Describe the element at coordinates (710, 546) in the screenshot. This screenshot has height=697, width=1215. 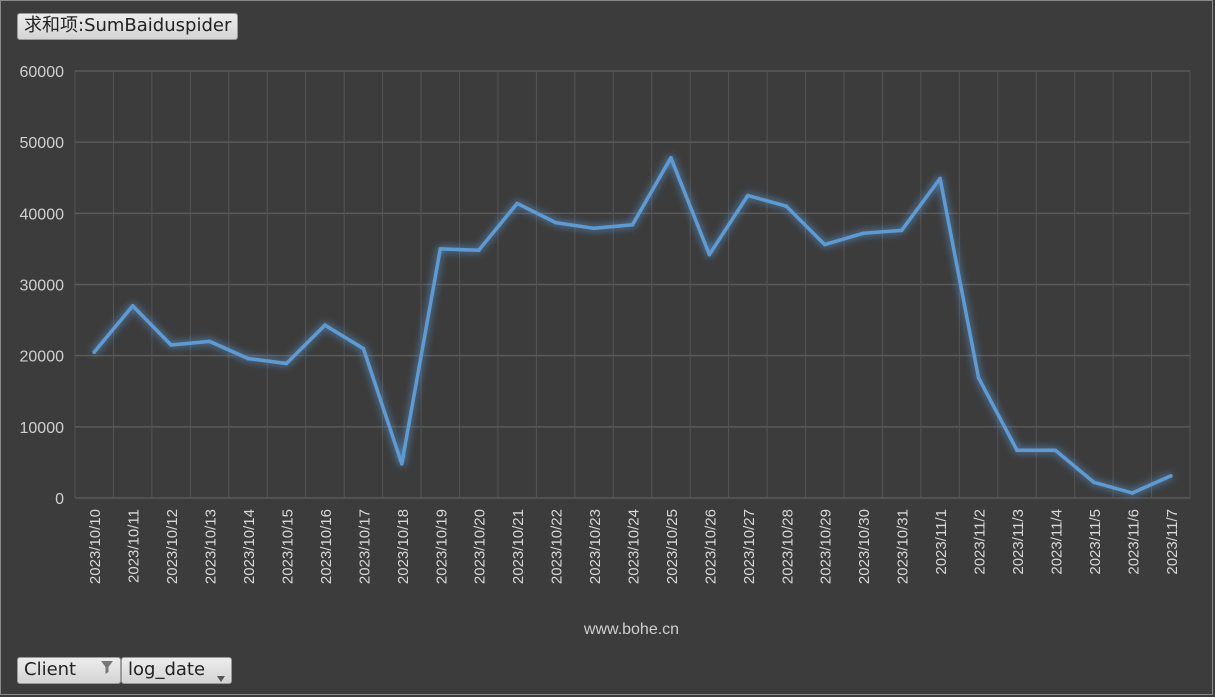
I see `x-tick-label: 2023/10/26` at that location.